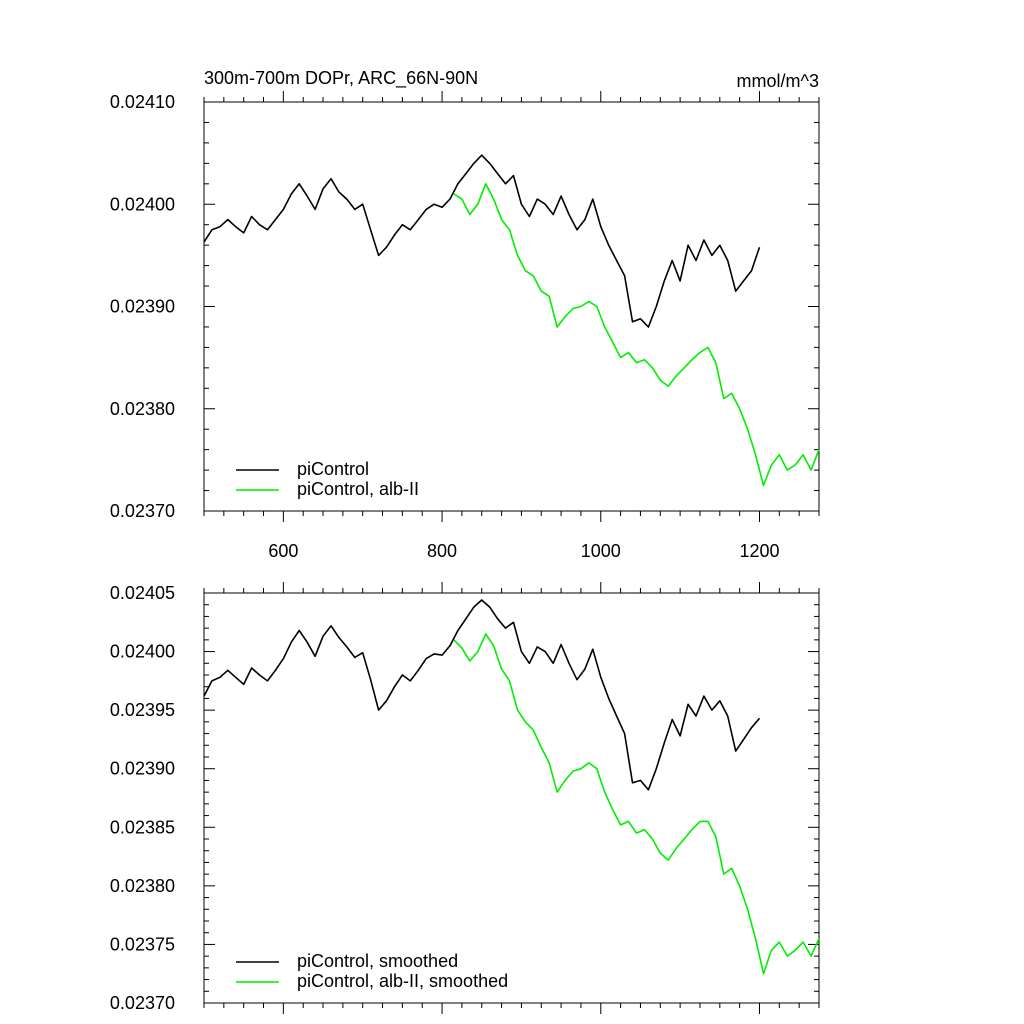  Describe the element at coordinates (142, 827) in the screenshot. I see `bottom-y-tick-label: 0.02385` at that location.